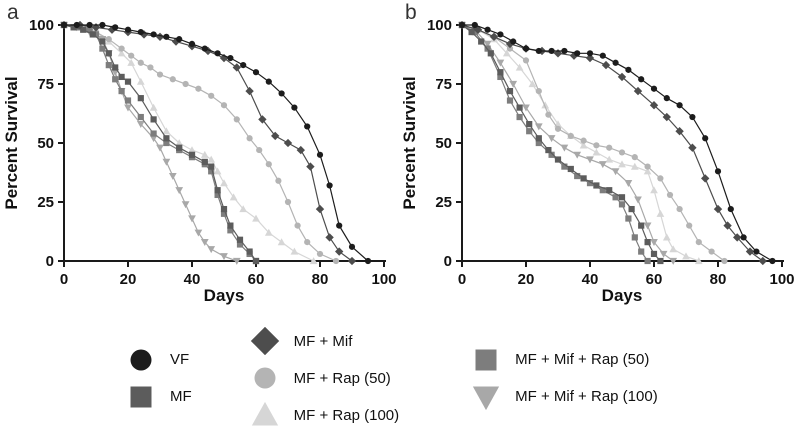  What do you see at coordinates (486, 398) in the screenshot?
I see `triangle-down-marker-icon` at bounding box center [486, 398].